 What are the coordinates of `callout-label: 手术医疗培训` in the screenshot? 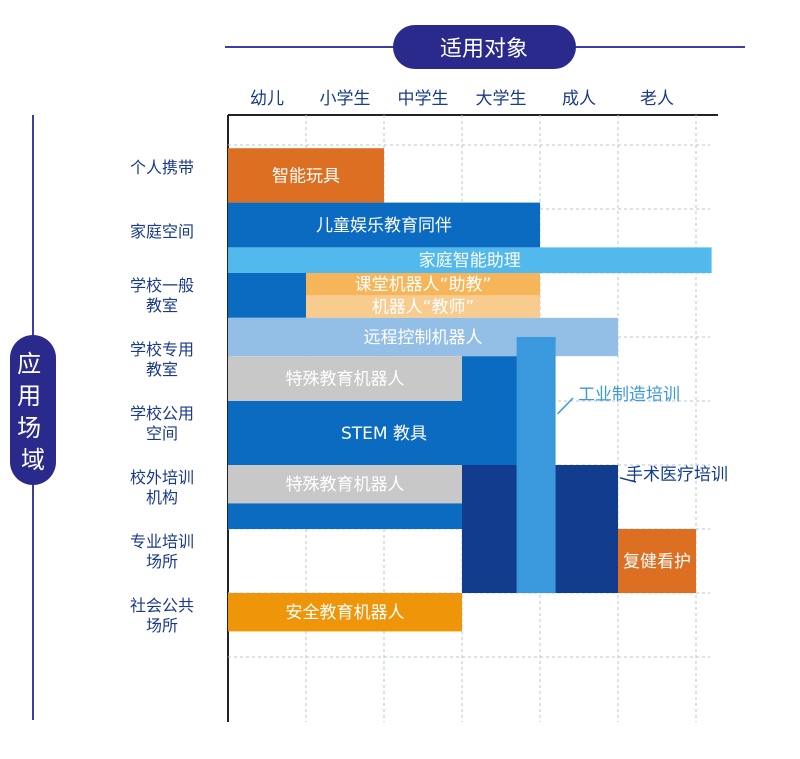 It's located at (677, 475).